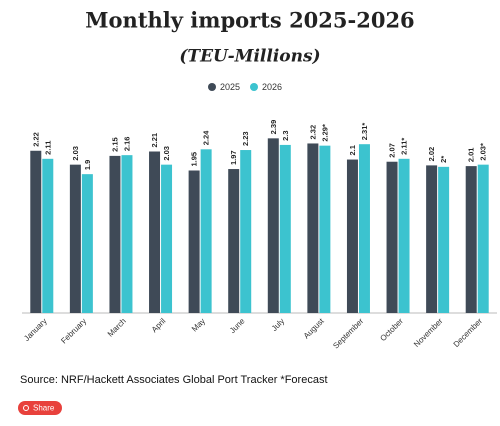 The width and height of the screenshot is (500, 426). I want to click on data-label: 1.95, so click(194, 159).